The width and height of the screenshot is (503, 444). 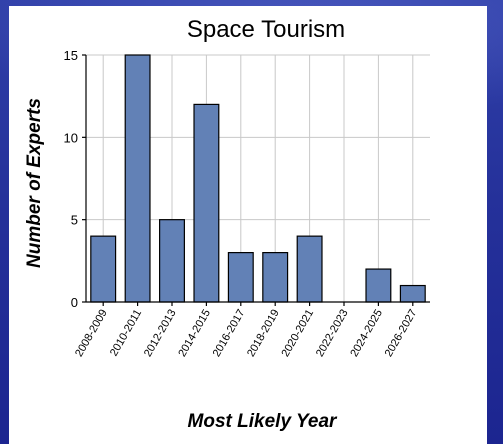 What do you see at coordinates (74, 302) in the screenshot?
I see `y-tick-label: 0` at bounding box center [74, 302].